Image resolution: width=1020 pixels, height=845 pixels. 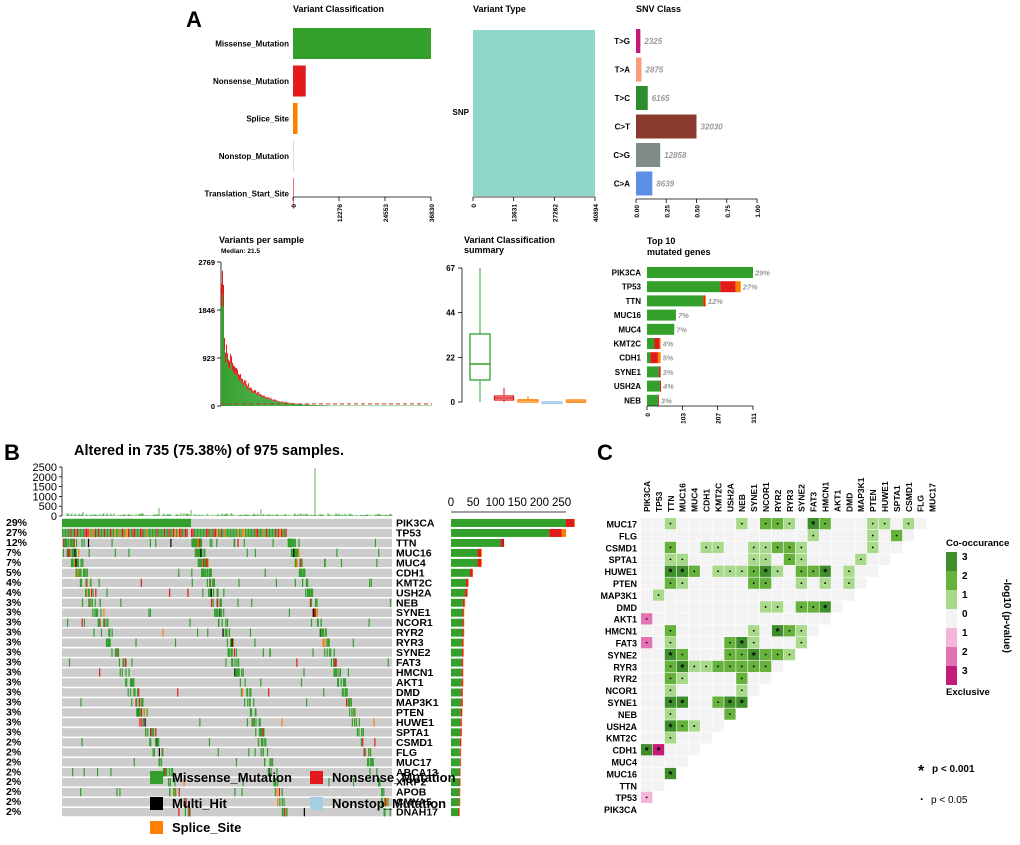 What do you see at coordinates (45, 497) in the screenshot?
I see `tmb-tick-label: 1000` at bounding box center [45, 497].